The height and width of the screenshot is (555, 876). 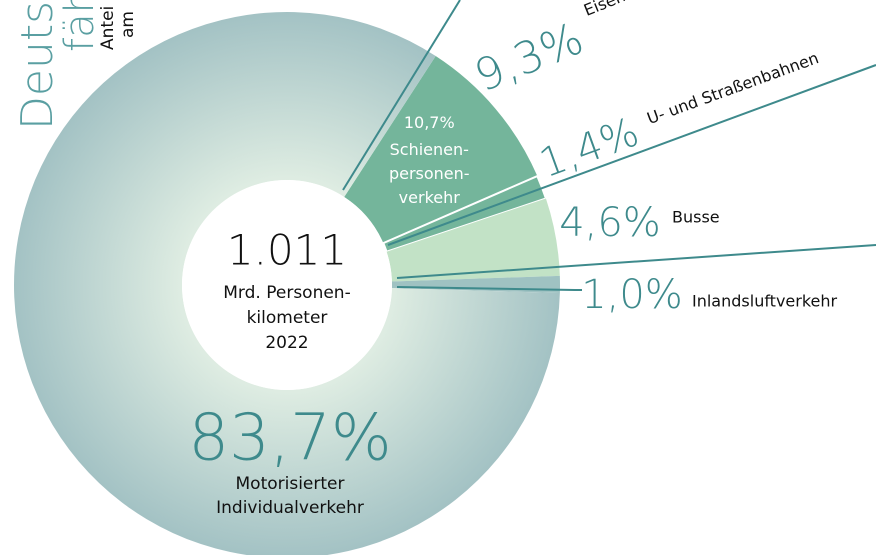 I want to click on title-fragment: Deutsc, so click(x=37, y=65).